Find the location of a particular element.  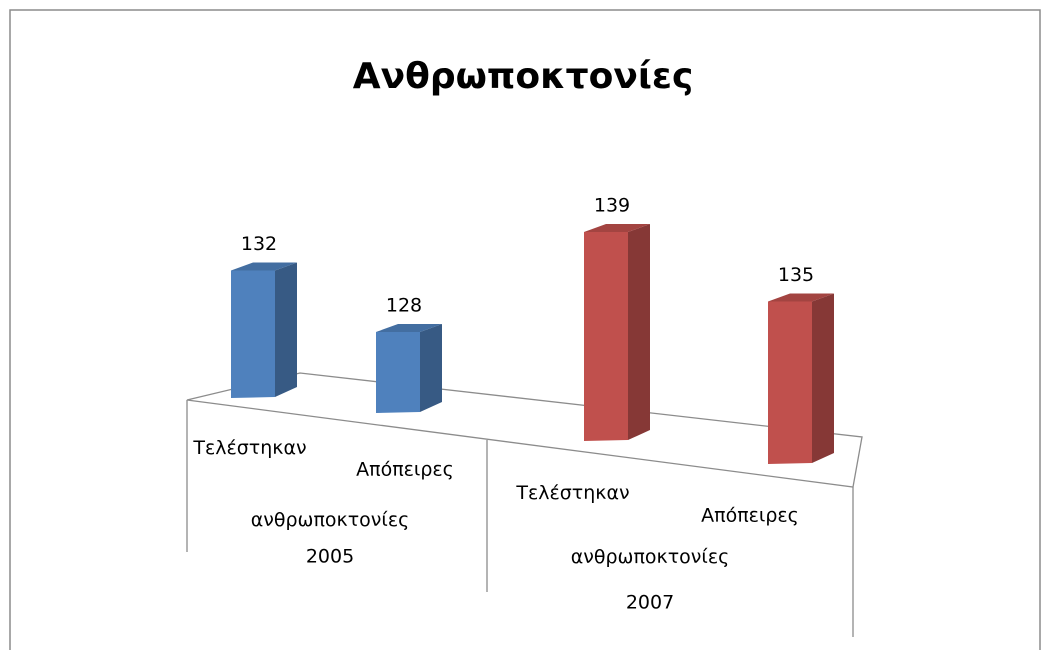

data-label: 139 is located at coordinates (612, 206).